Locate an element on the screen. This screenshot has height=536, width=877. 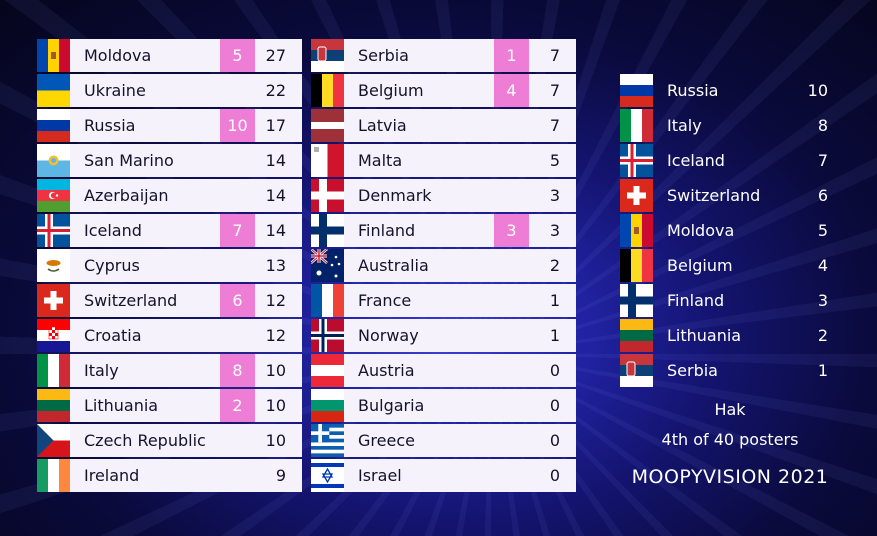
points-given: 6 is located at coordinates (822, 195).